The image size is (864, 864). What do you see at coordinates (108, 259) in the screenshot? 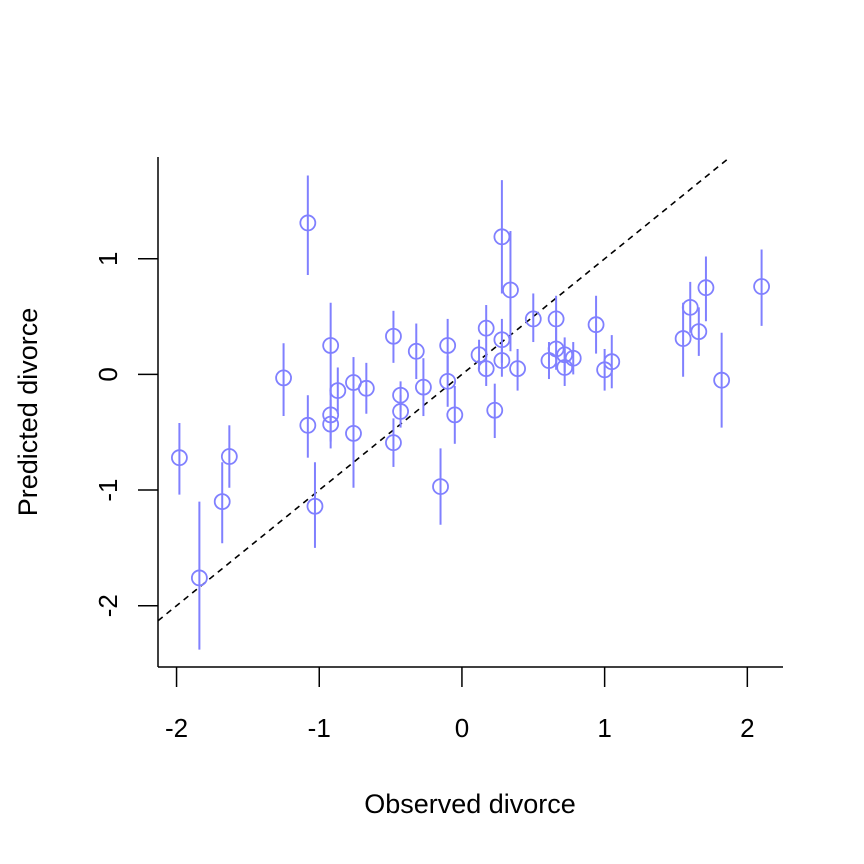
I see `y-tick-label: 1` at bounding box center [108, 259].